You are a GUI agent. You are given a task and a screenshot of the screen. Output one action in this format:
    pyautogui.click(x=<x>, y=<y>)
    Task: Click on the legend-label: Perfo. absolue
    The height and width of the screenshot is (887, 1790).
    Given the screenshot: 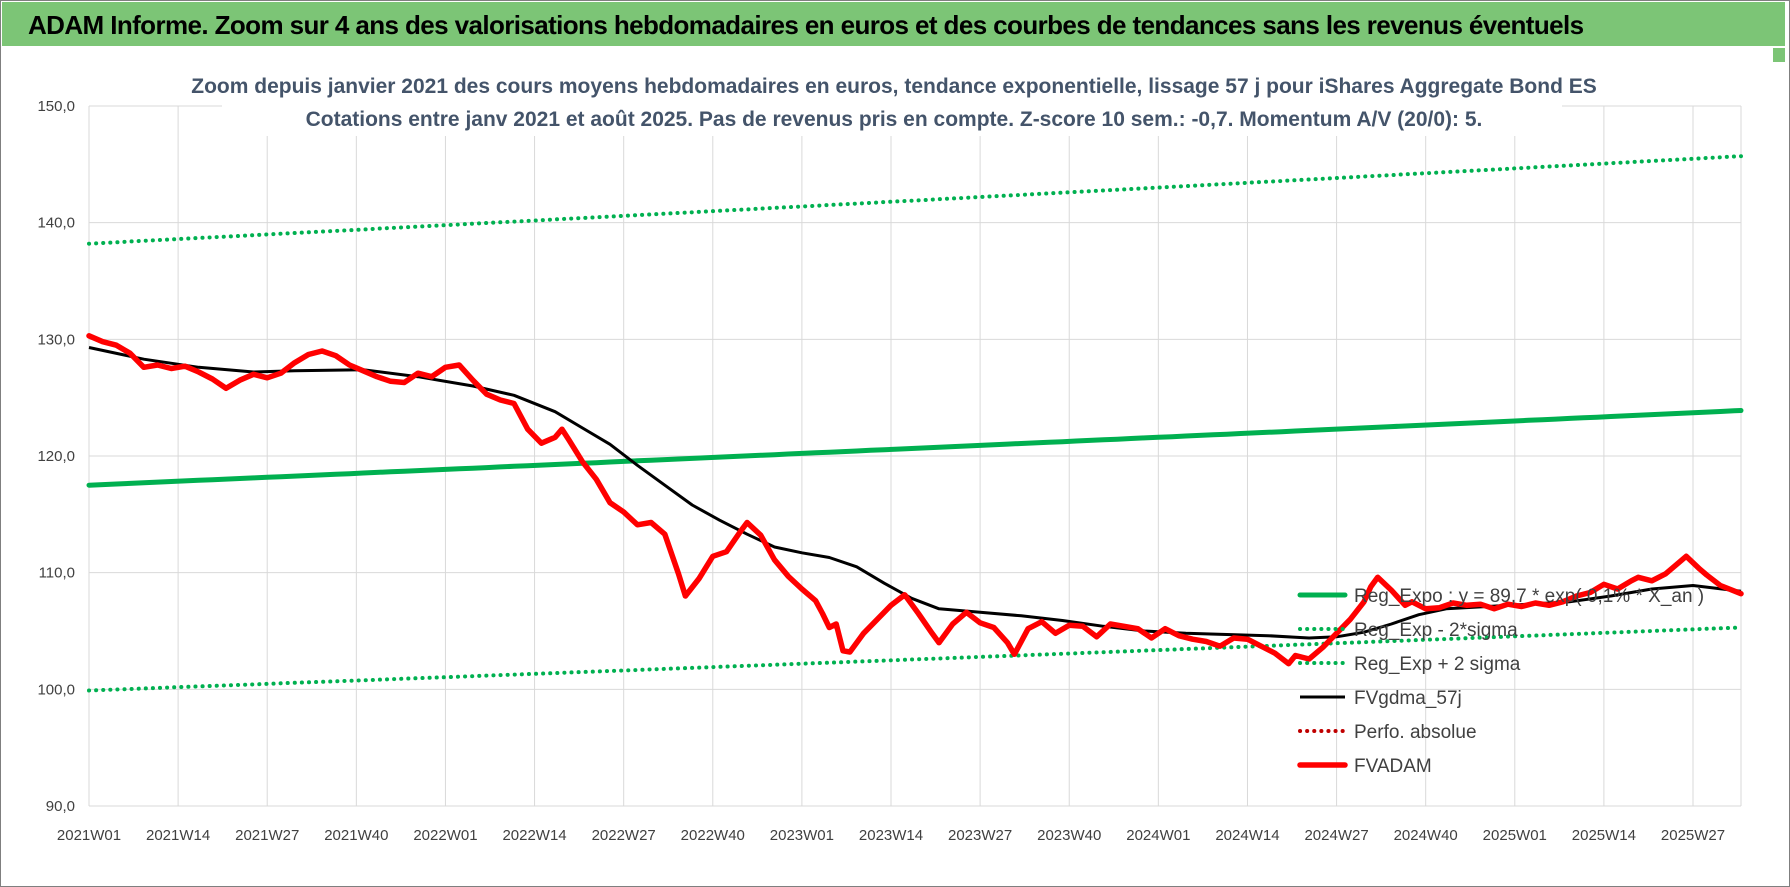 What is the action you would take?
    pyautogui.click(x=1415, y=732)
    